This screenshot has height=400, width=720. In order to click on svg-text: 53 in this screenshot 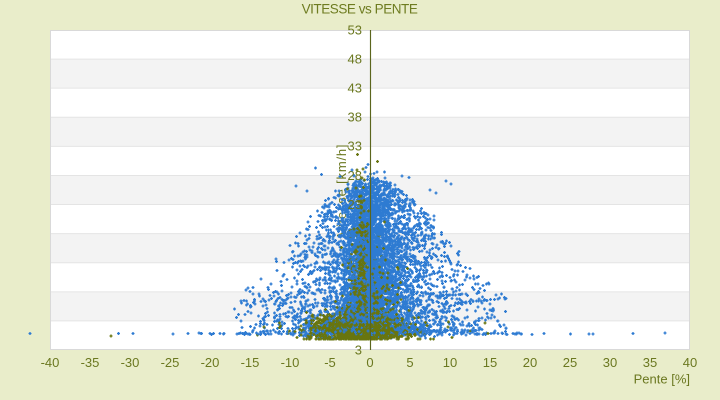, I will do `click(355, 29)`.